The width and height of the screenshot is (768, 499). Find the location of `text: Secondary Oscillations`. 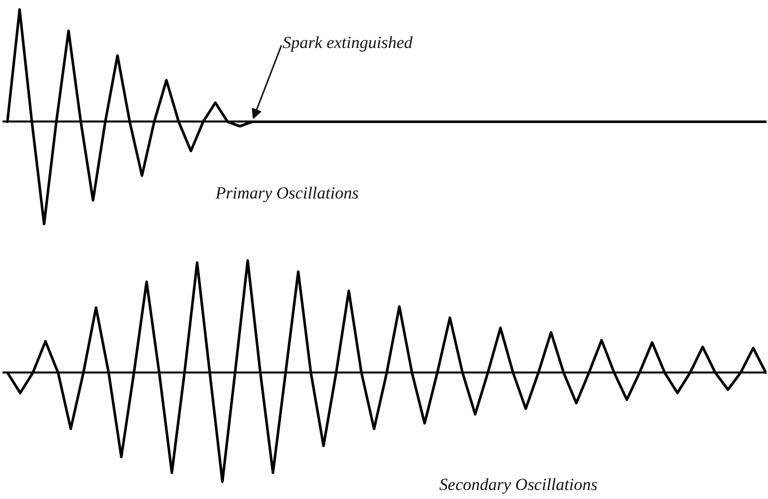

text: Secondary Oscillations is located at coordinates (518, 484).